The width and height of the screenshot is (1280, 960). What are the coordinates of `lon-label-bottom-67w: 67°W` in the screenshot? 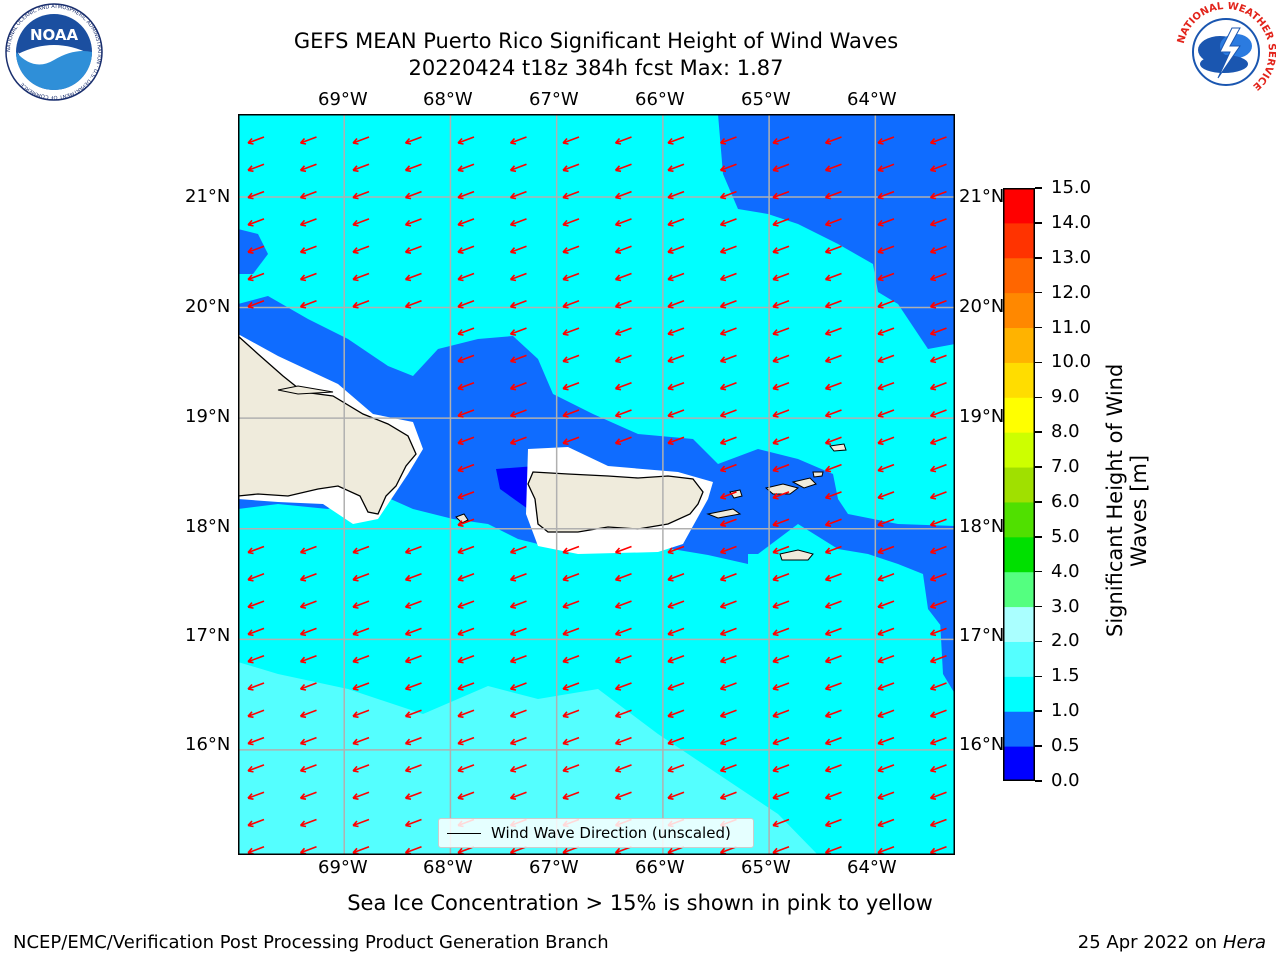 It's located at (554, 867).